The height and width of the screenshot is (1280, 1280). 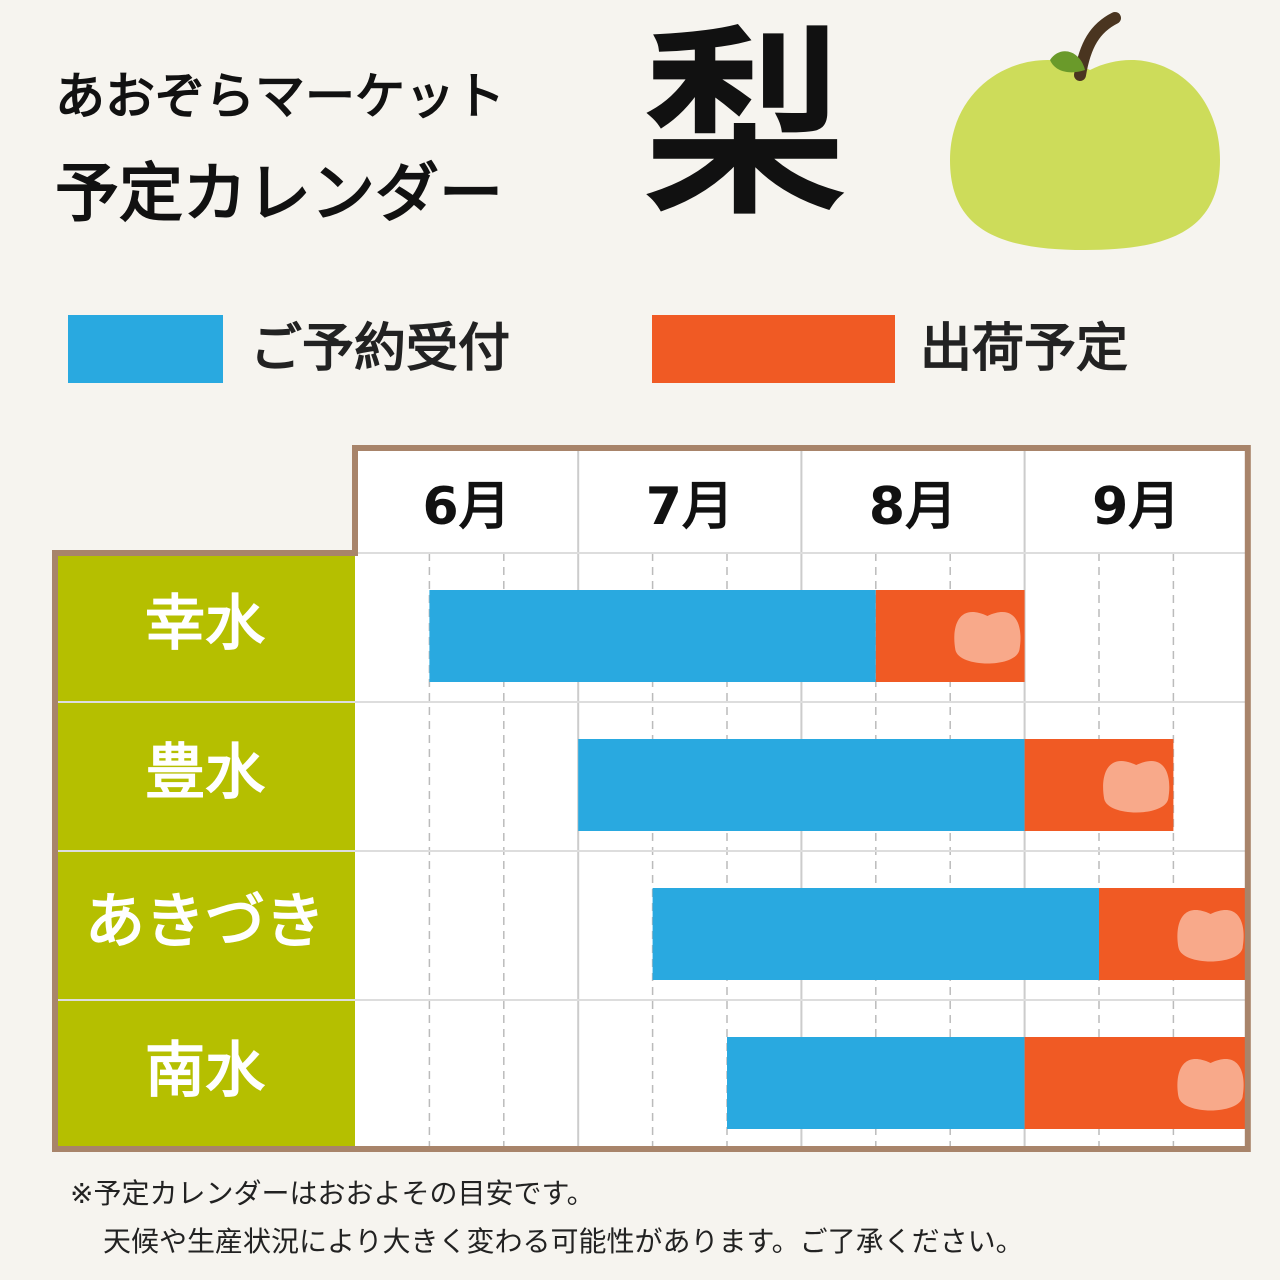 I want to click on variety-label: あきづき, so click(x=205, y=922).